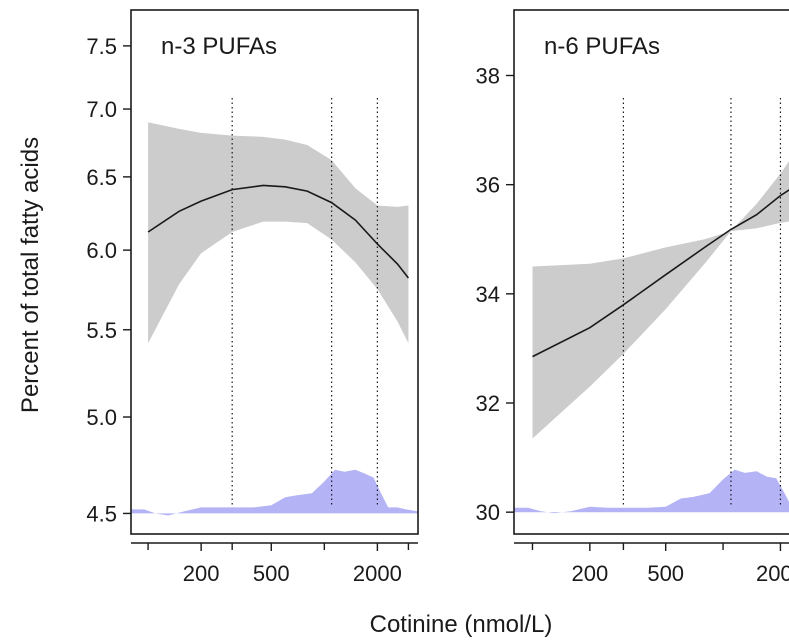 This screenshot has height=643, width=789. I want to click on panel-title: n-6 PUFAs, so click(602, 46).